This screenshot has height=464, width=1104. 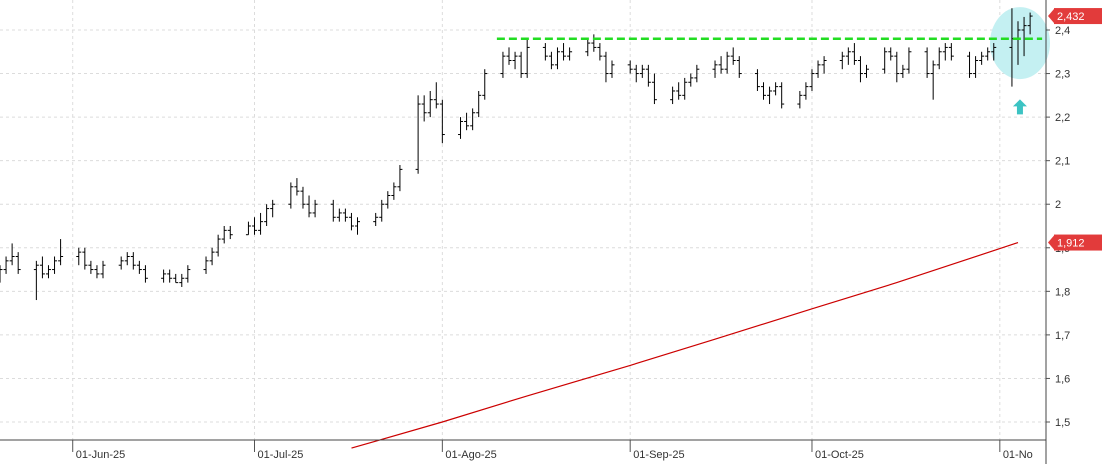 What do you see at coordinates (1062, 75) in the screenshot?
I see `y-tick-label: 2,3` at bounding box center [1062, 75].